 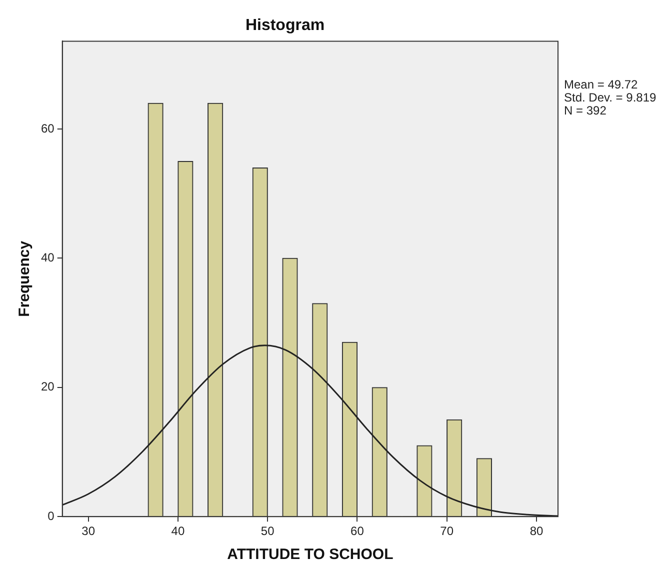 What do you see at coordinates (25, 278) in the screenshot?
I see `y-axis-title: Frequency` at bounding box center [25, 278].